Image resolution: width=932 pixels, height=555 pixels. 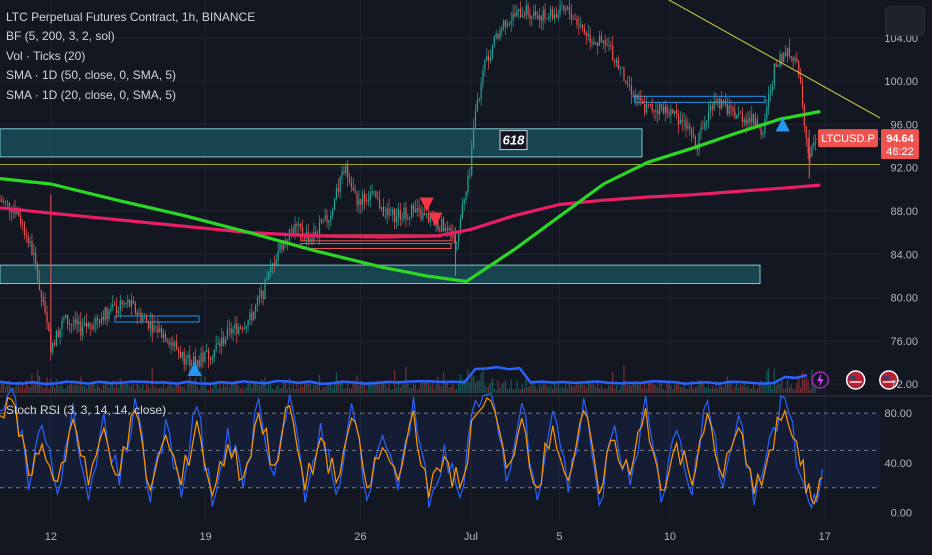 What do you see at coordinates (91, 75) in the screenshot?
I see `legend-indicator-sma-50: SMA · 1D (50, close, 0, SMA, 5)` at bounding box center [91, 75].